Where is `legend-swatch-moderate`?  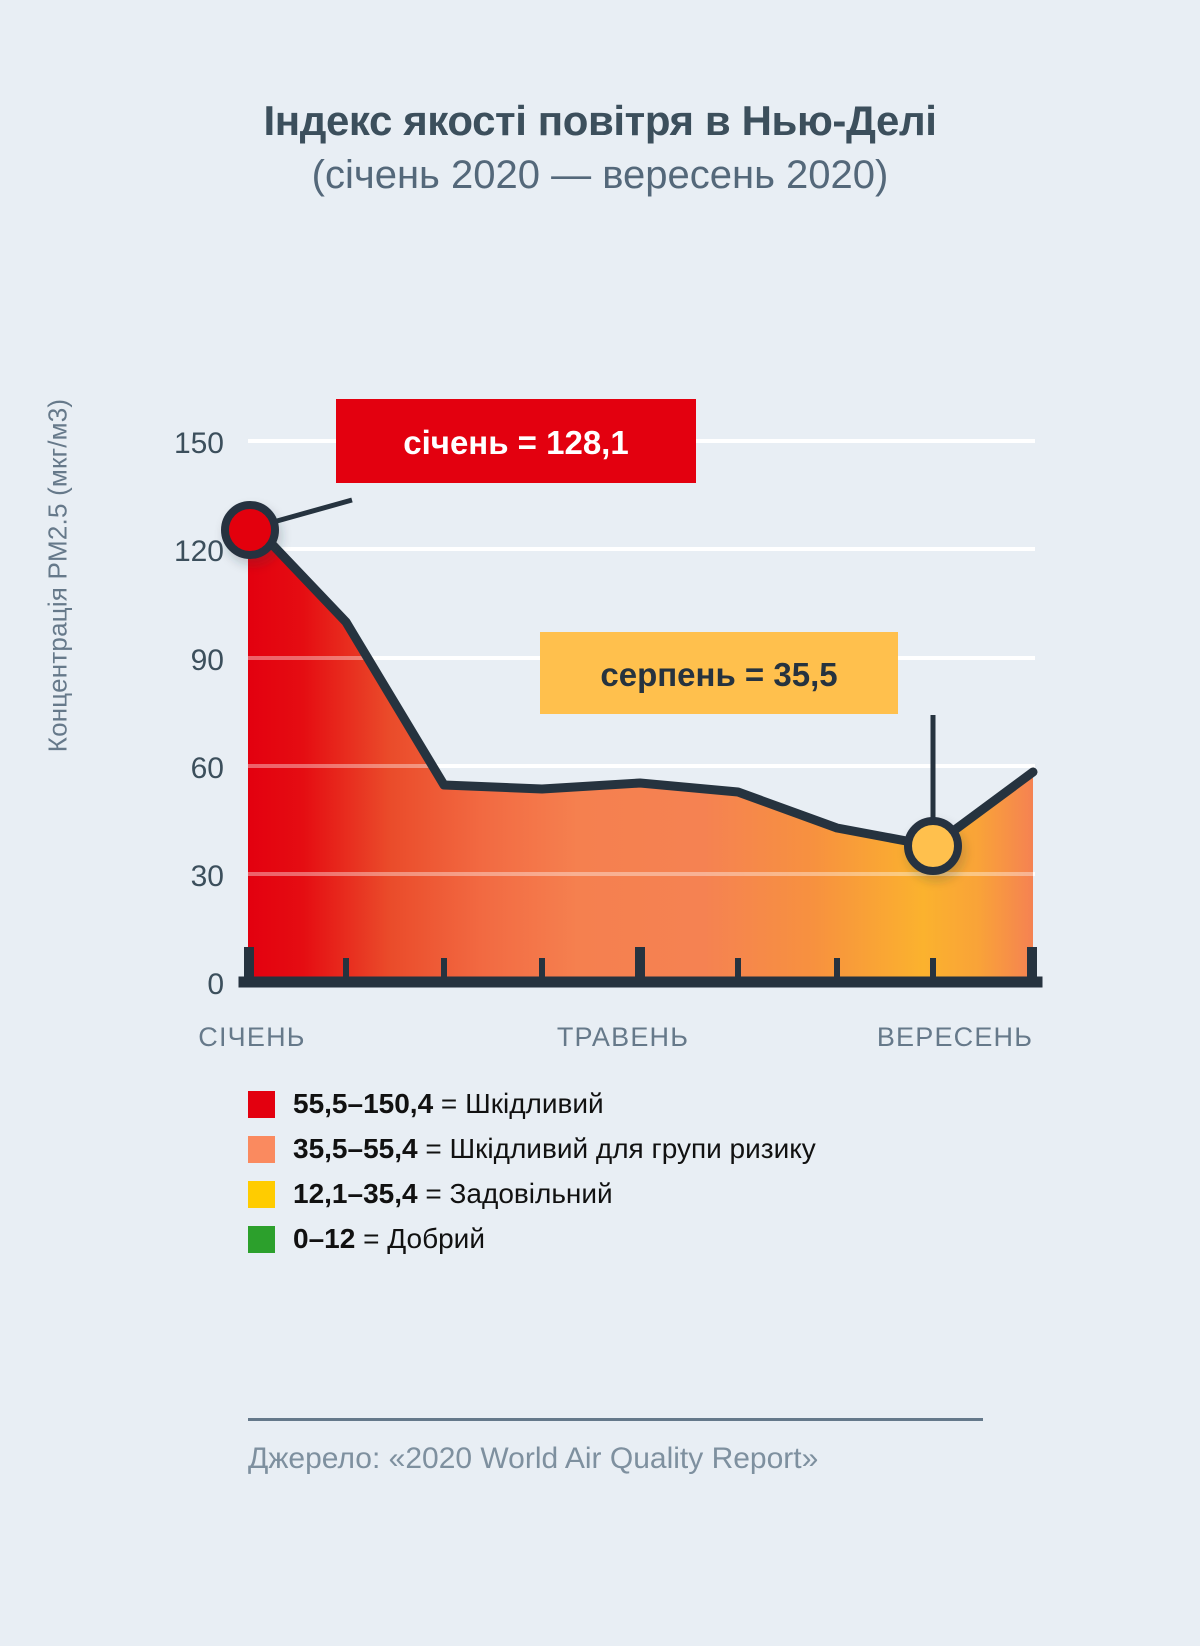 legend-swatch-moderate is located at coordinates (261, 1194).